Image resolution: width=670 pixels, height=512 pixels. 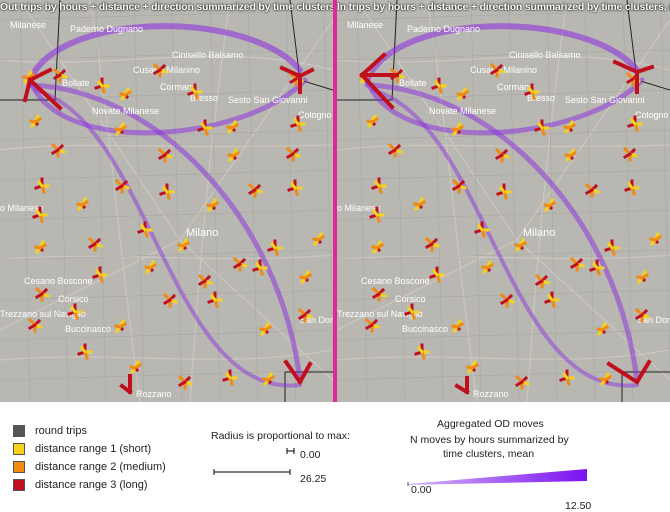 I want to click on radius-max-label: 26.25, so click(x=313, y=479).